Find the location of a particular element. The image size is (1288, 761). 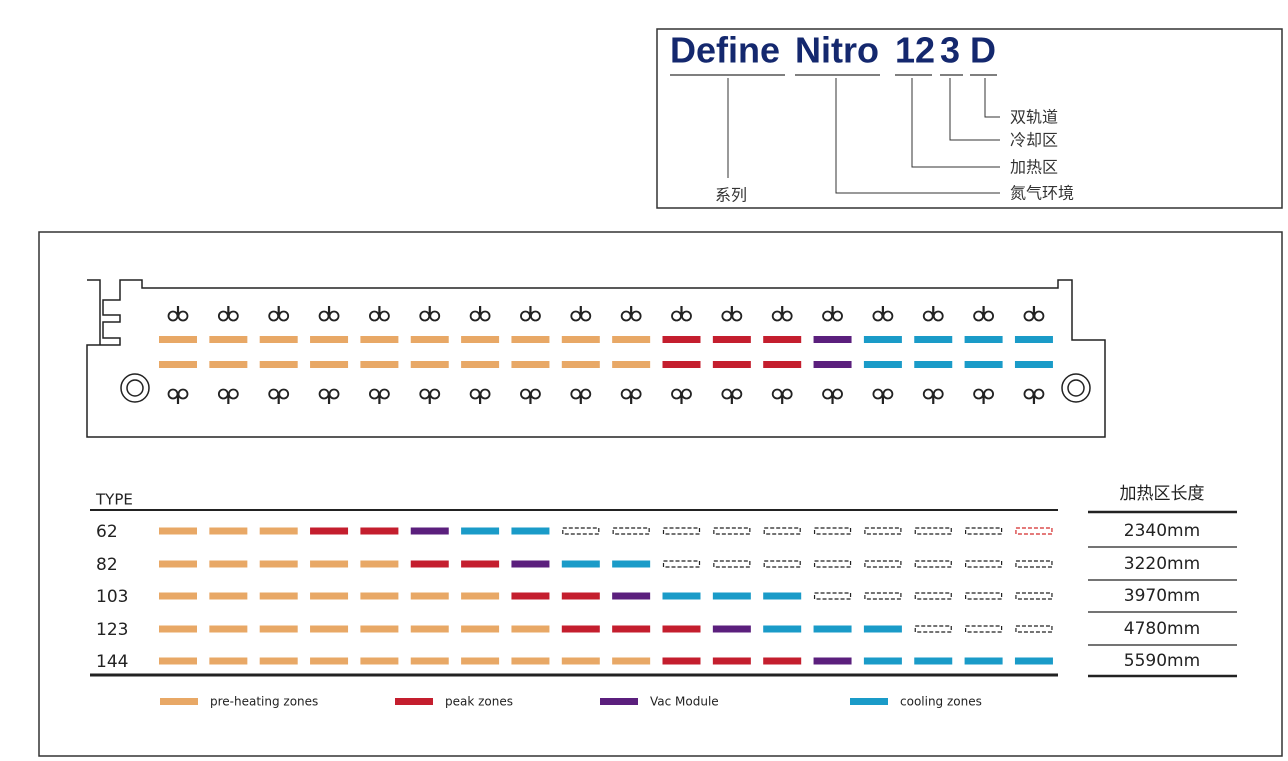

model-part: 3 is located at coordinates (950, 50).